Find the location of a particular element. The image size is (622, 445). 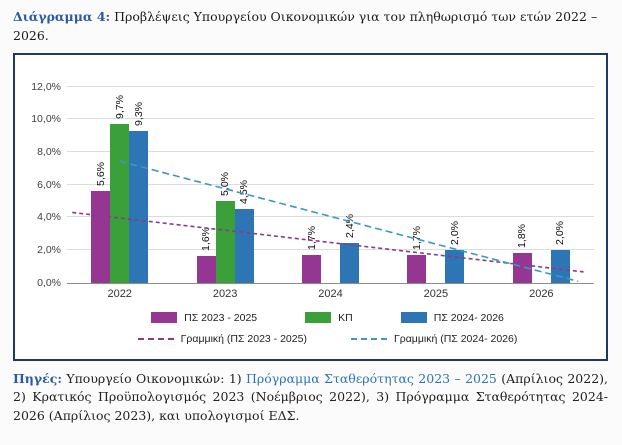

figure-title-prefix: Διάγραμμα 4: is located at coordinates (62, 16).